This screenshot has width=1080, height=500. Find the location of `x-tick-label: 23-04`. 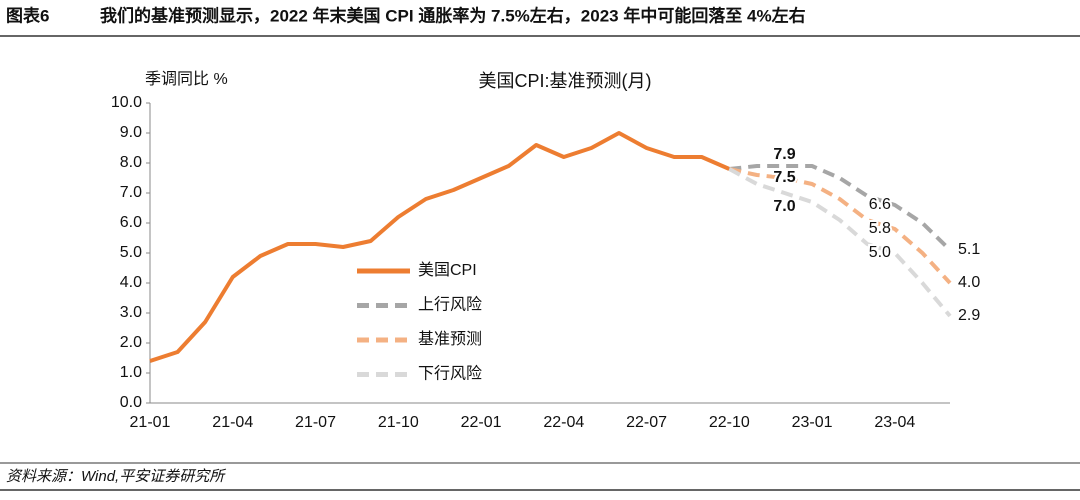

x-tick-label: 23-04 is located at coordinates (894, 422).